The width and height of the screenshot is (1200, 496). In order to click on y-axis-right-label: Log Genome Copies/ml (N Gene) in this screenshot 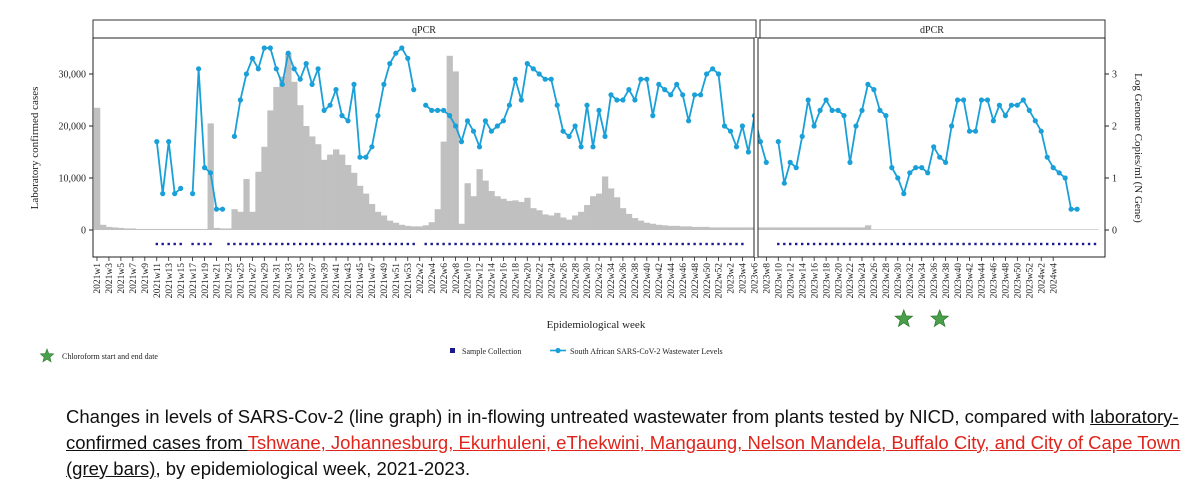, I will do `click(1138, 148)`.